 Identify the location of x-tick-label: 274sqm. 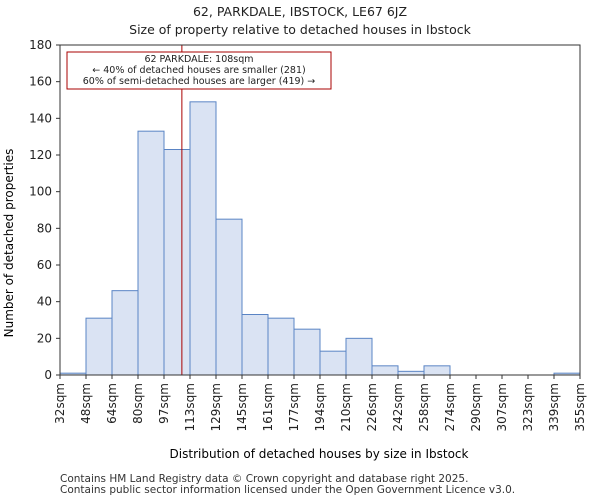
(450, 407).